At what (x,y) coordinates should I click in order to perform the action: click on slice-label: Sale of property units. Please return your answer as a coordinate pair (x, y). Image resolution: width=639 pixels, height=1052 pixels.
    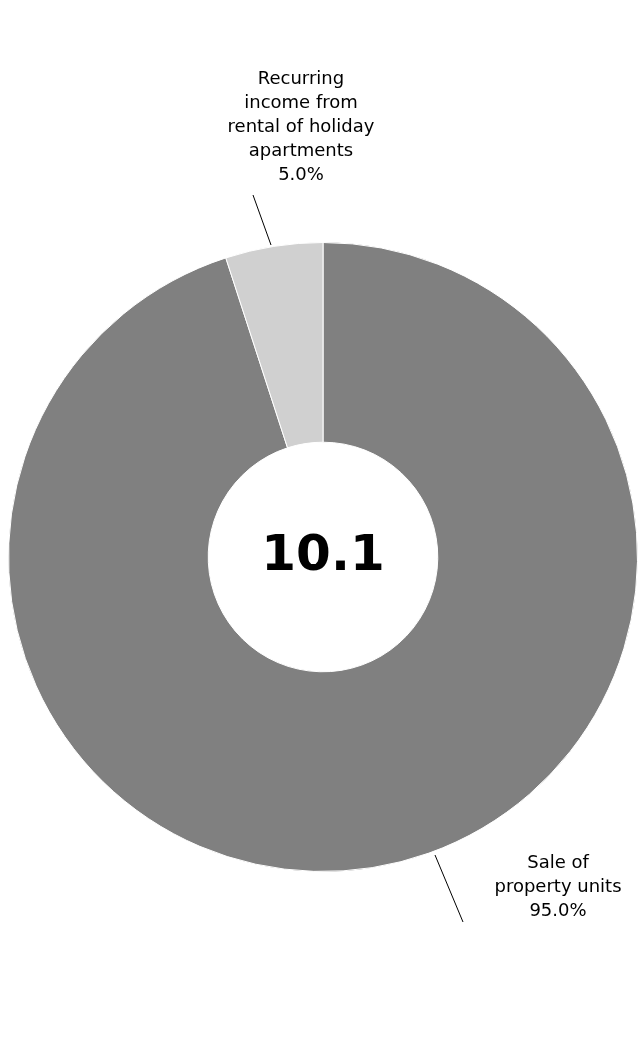
    Looking at the image, I should click on (558, 873).